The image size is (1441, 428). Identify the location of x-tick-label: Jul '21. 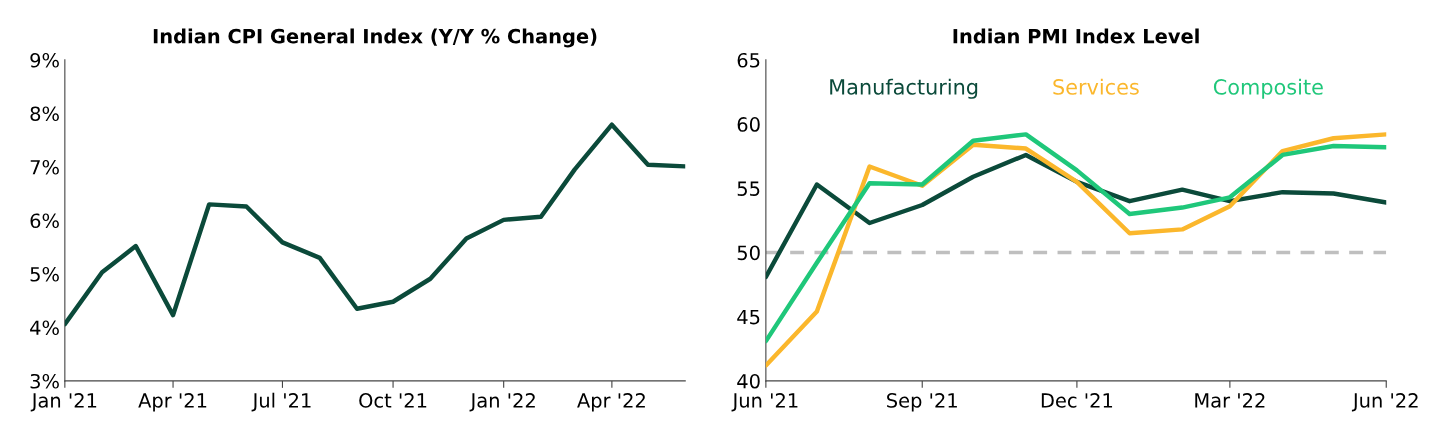
(281, 402).